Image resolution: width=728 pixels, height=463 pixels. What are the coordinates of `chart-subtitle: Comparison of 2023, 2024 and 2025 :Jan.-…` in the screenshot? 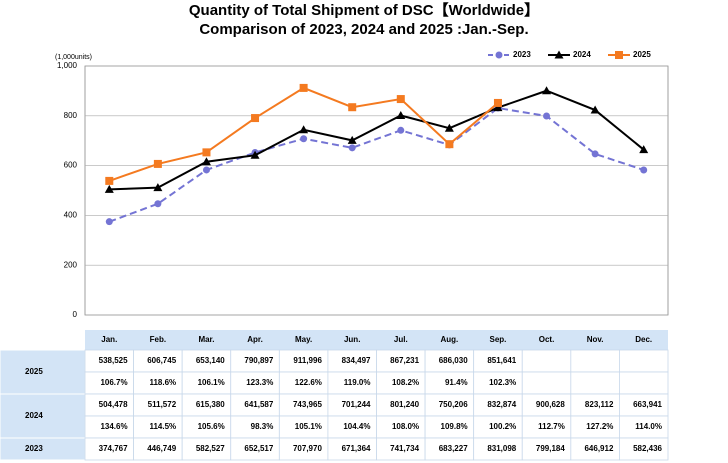 It's located at (363, 29).